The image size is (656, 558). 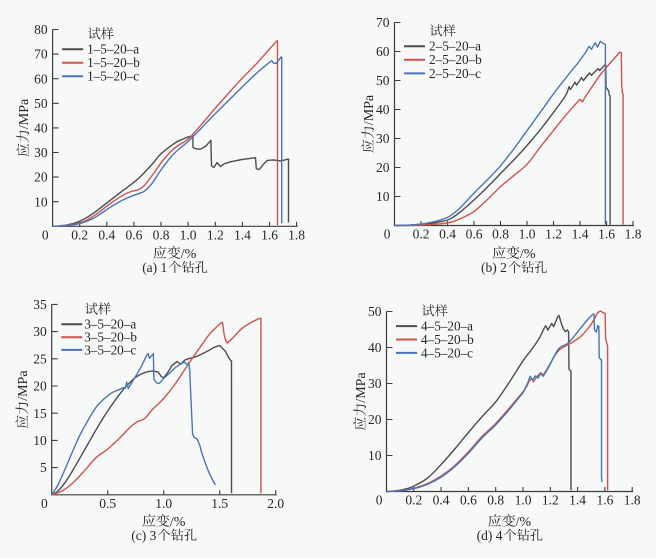 What do you see at coordinates (455, 46) in the screenshot?
I see `svg-text: 2–5–20–a` at bounding box center [455, 46].